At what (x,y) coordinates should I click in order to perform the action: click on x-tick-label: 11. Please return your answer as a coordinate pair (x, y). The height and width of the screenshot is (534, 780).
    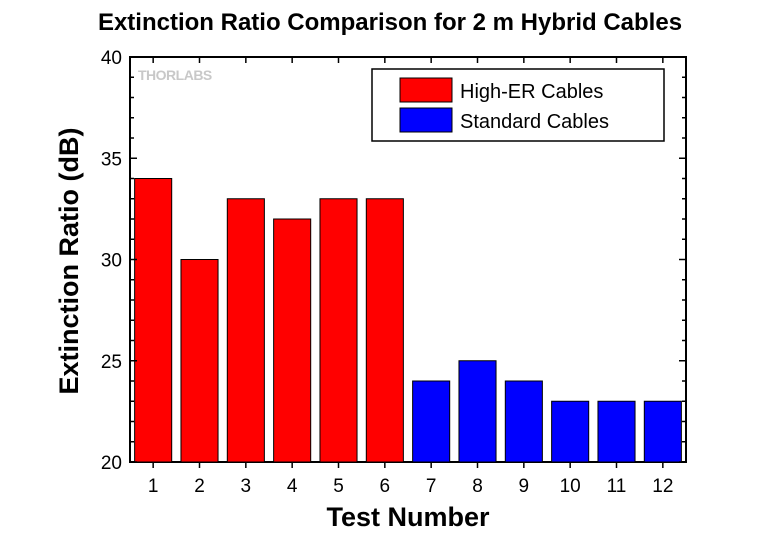
    Looking at the image, I should click on (617, 486).